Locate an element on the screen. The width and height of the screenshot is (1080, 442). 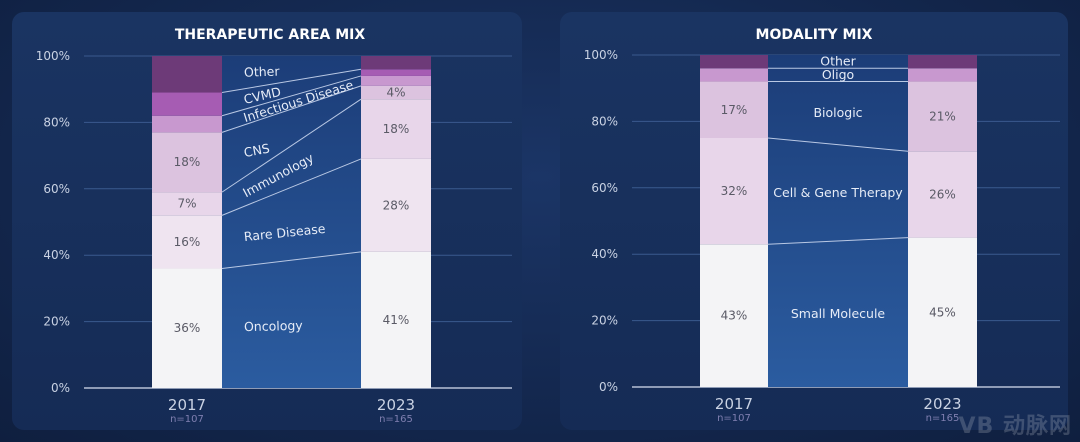
data-label: 4% is located at coordinates (395, 93).